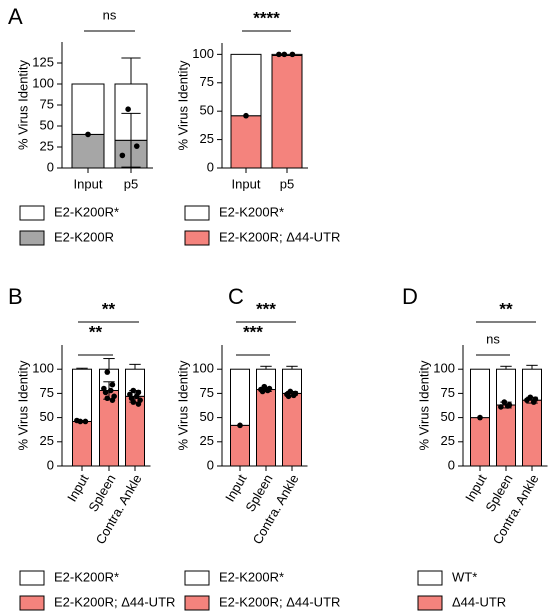 The height and width of the screenshot is (612, 550). I want to click on significance-label: ****, so click(266, 17).